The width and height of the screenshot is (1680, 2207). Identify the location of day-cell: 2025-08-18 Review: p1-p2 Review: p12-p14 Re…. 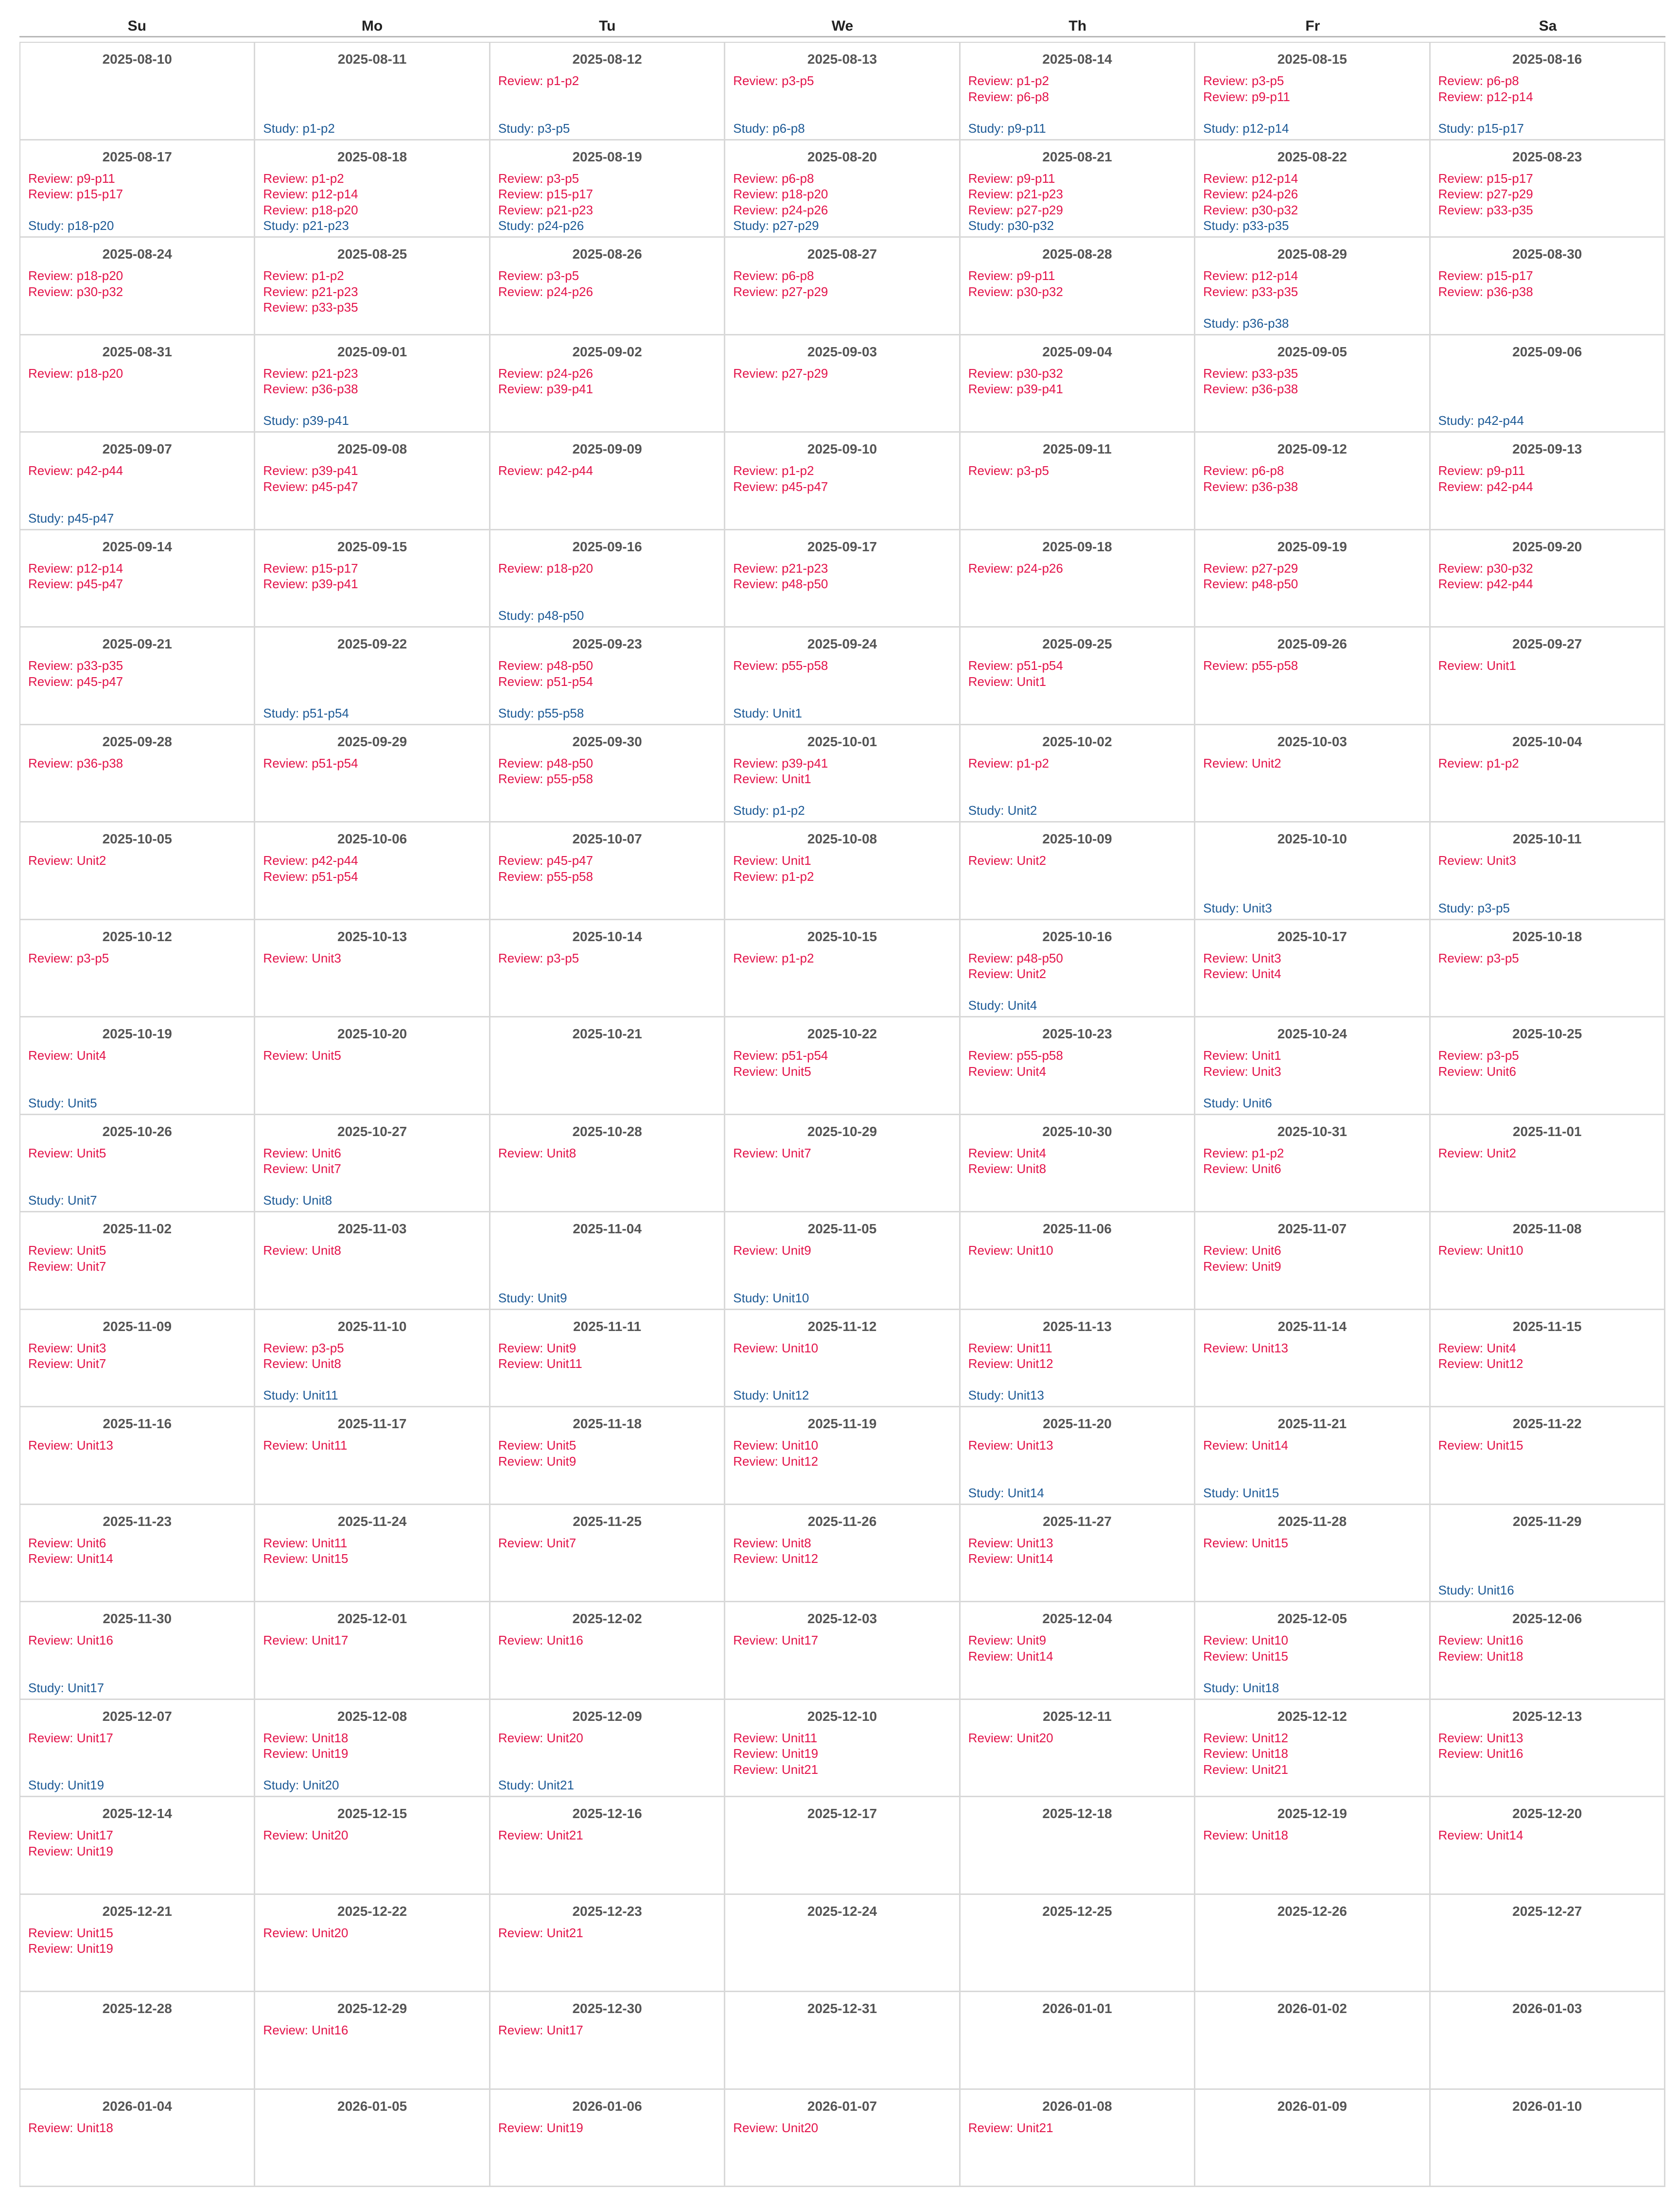
(372, 189).